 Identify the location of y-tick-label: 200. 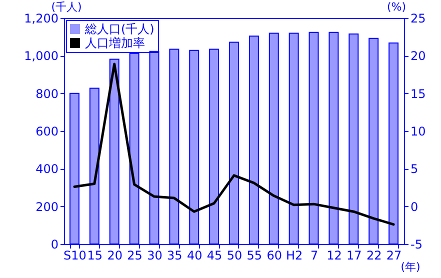
(47, 207).